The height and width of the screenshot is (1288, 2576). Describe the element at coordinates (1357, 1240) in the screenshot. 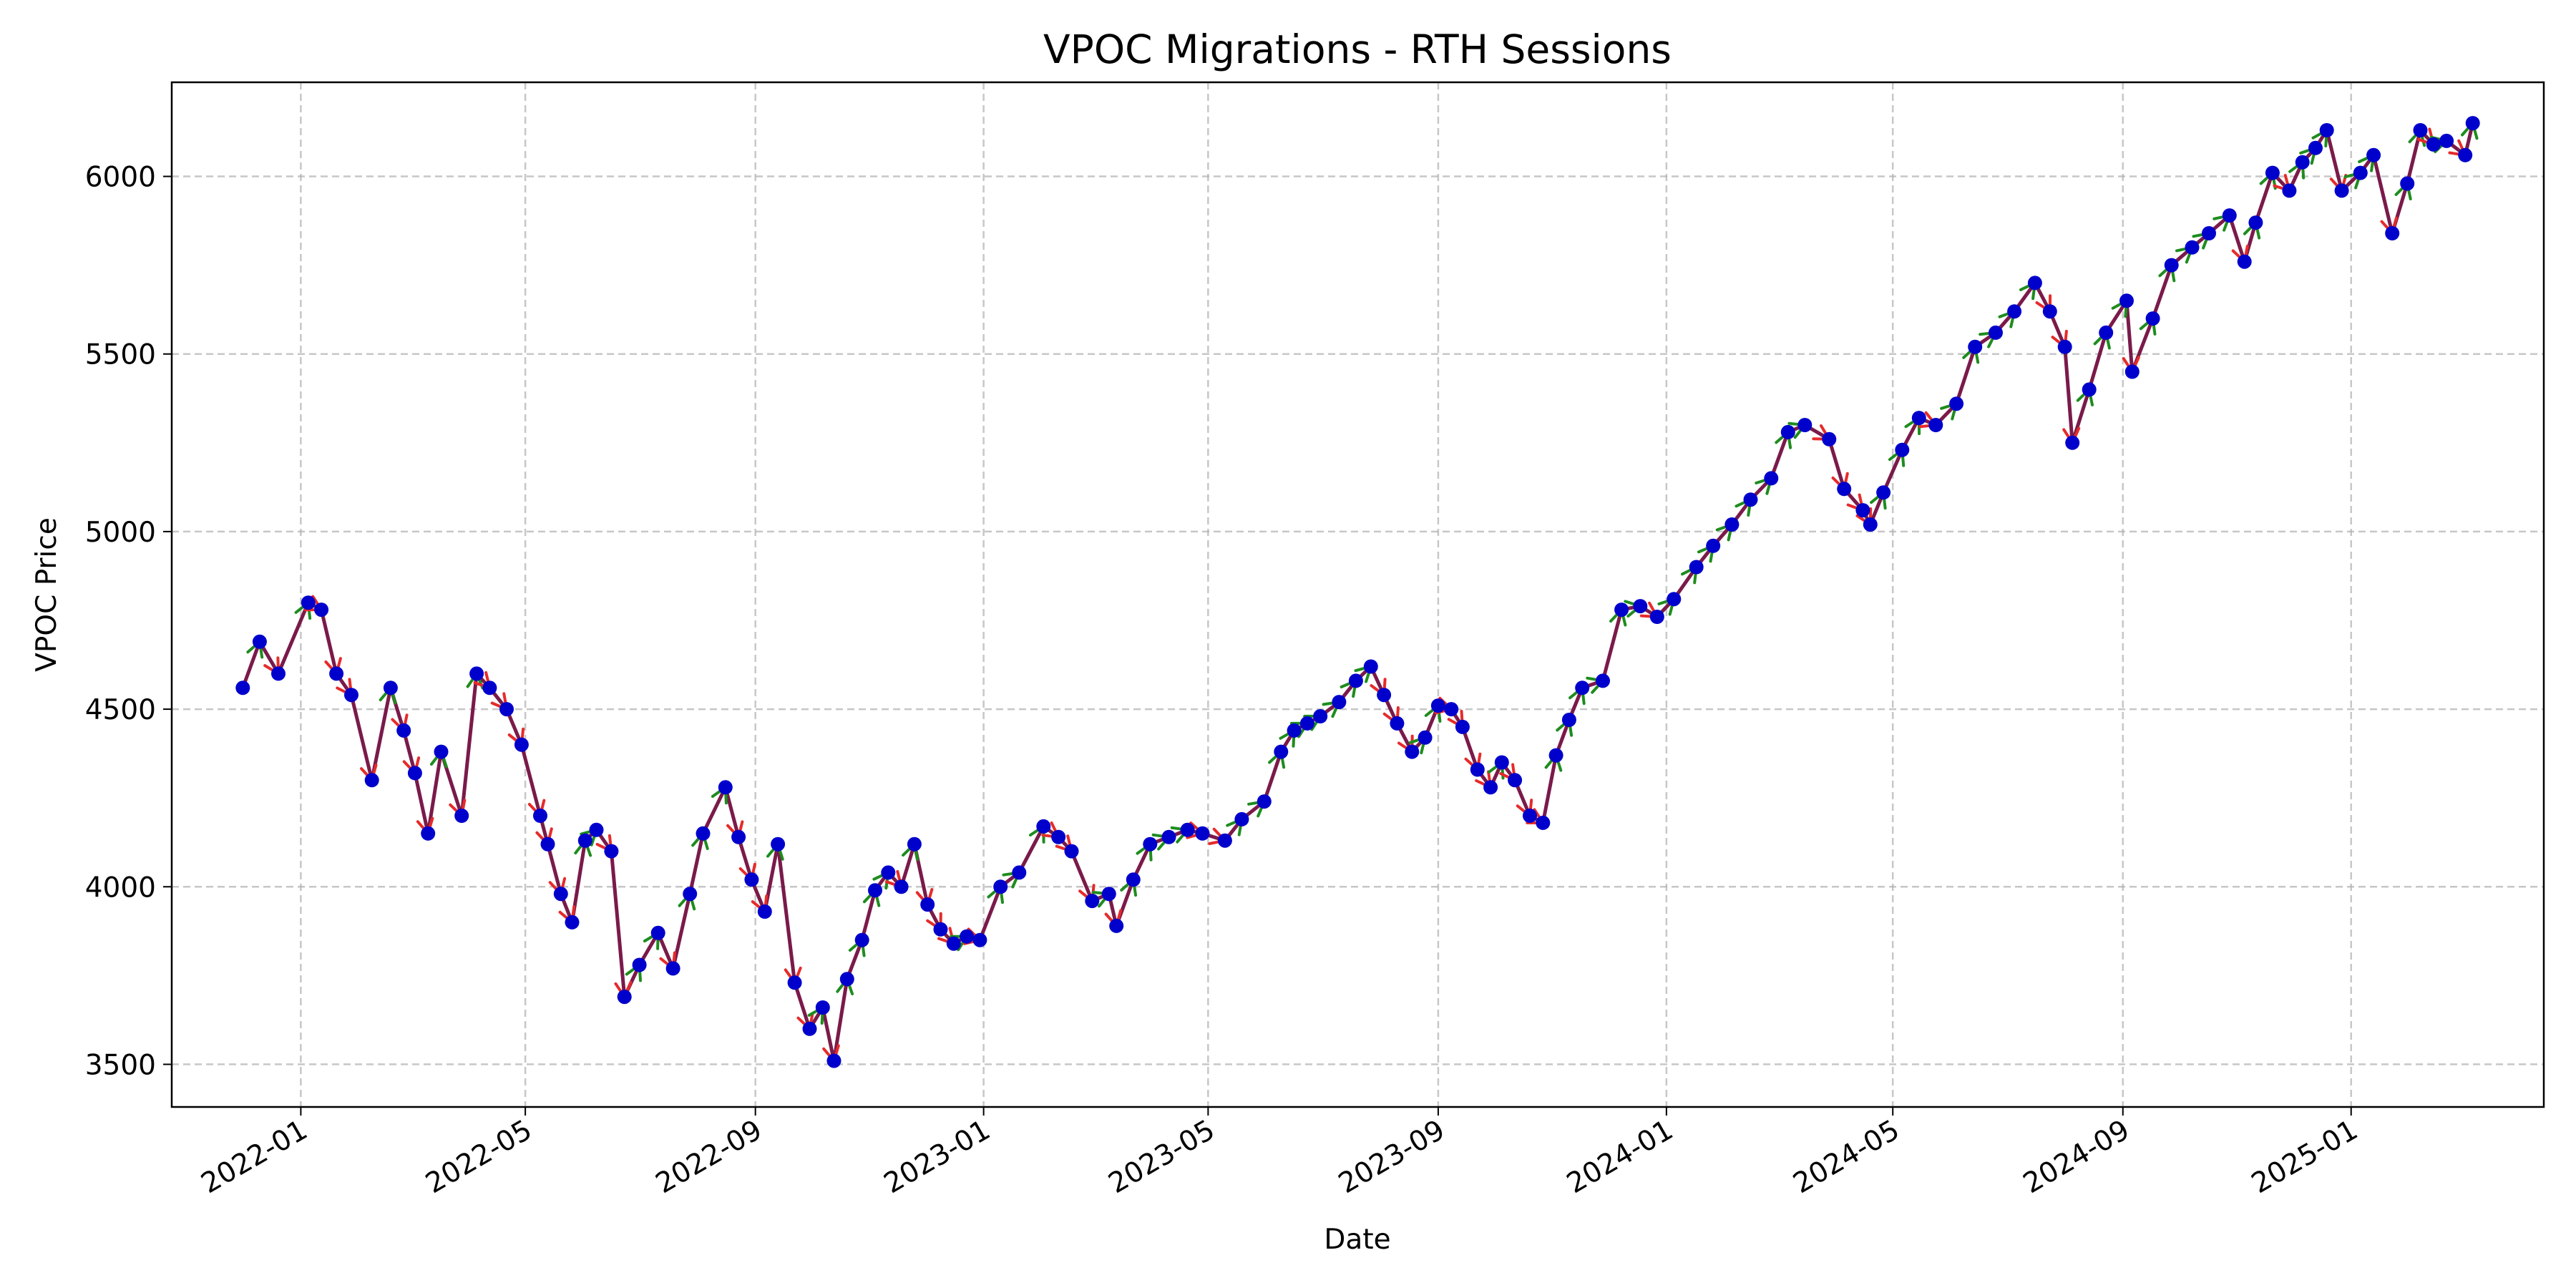

I see `x-axis-label: Date` at that location.